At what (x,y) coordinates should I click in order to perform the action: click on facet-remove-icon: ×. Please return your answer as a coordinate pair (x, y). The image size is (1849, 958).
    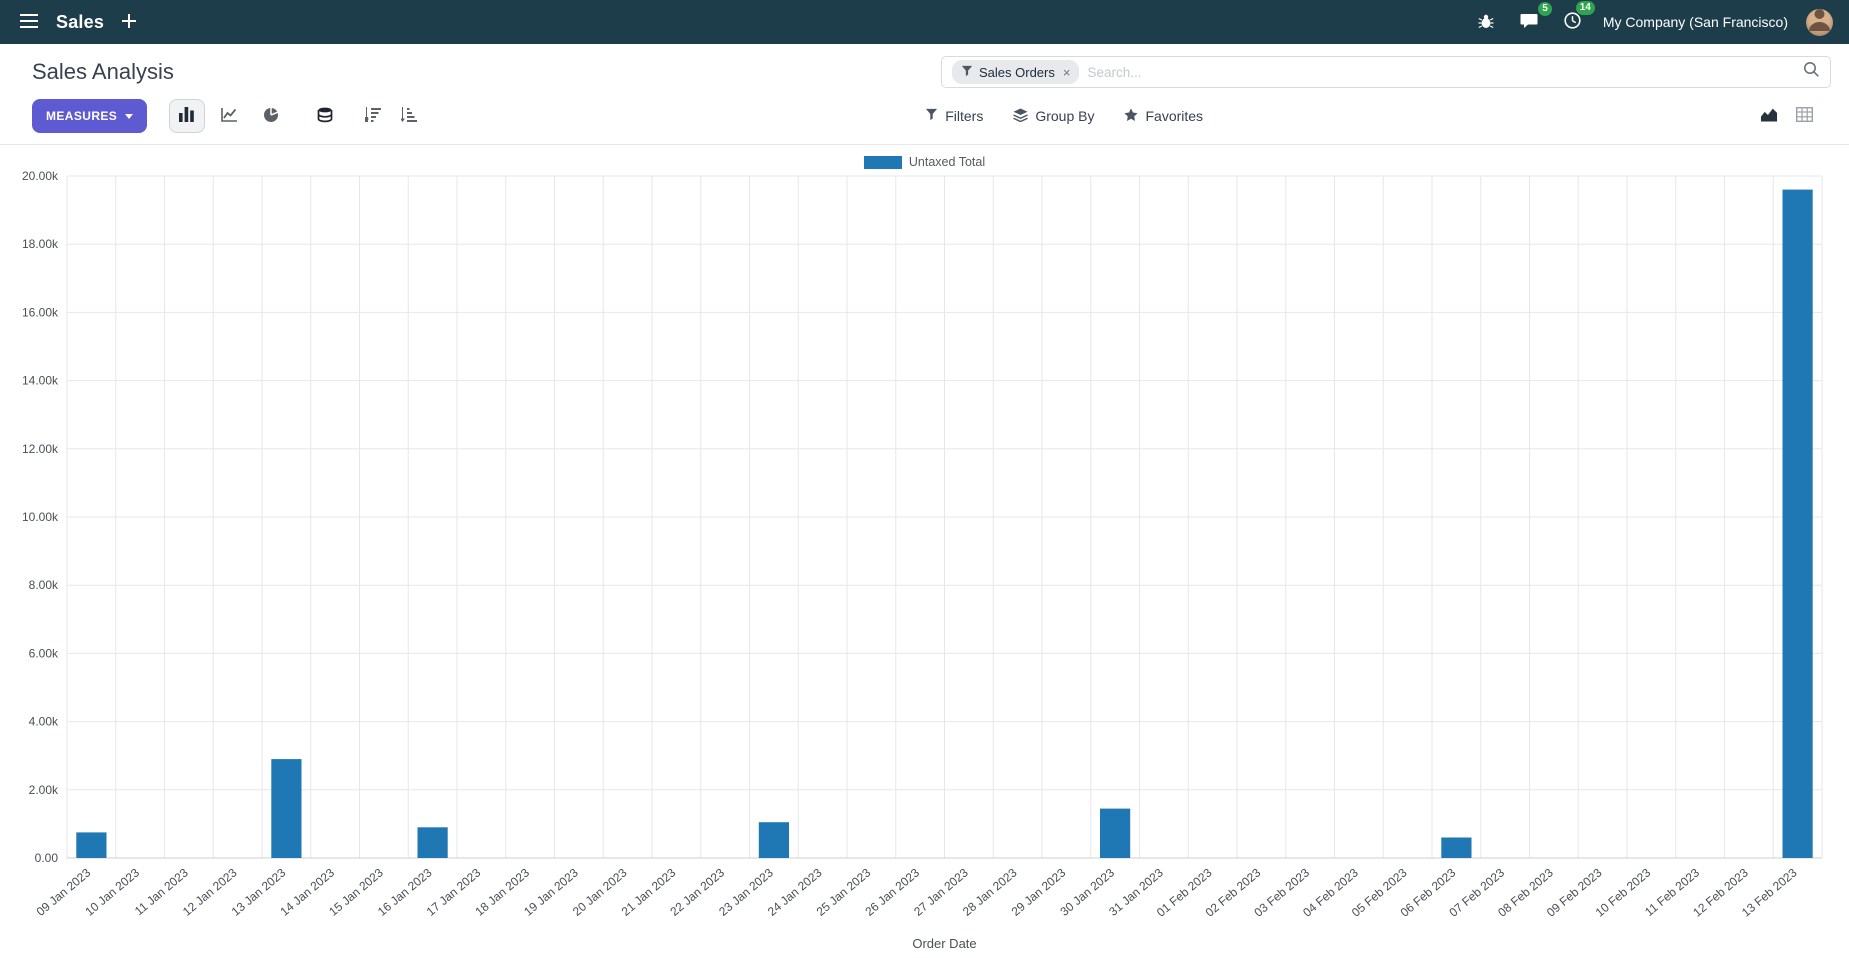
    Looking at the image, I should click on (1066, 72).